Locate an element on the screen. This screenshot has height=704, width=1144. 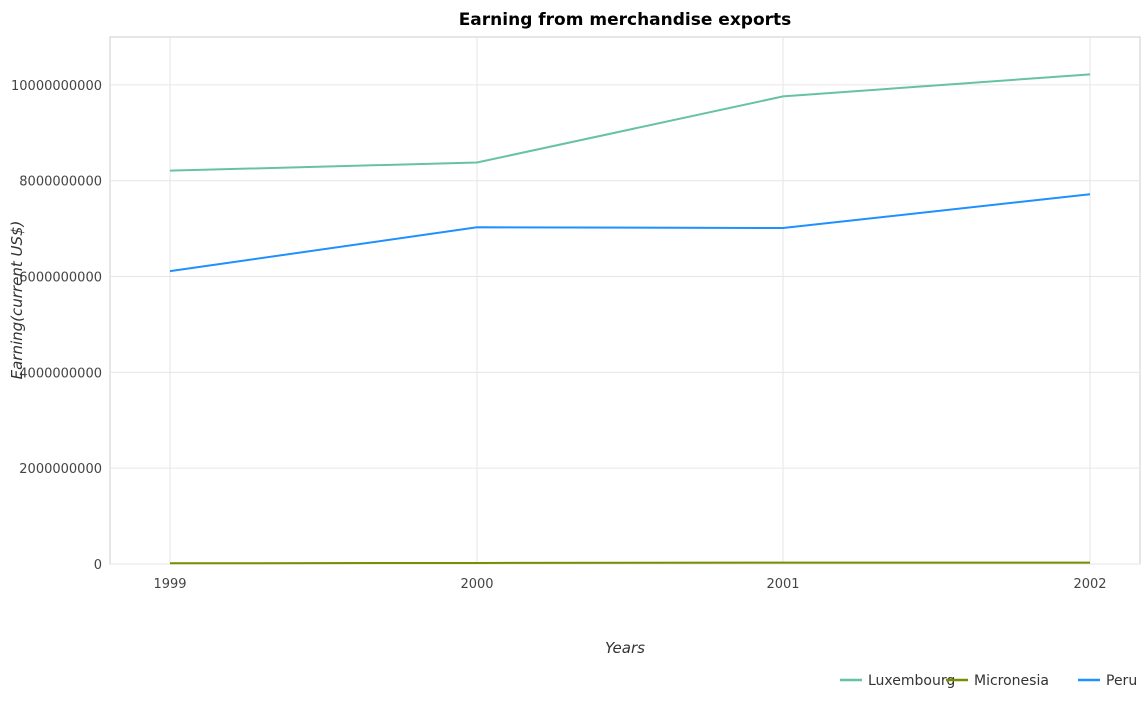
y-tick-label: 0 is located at coordinates (98, 565).